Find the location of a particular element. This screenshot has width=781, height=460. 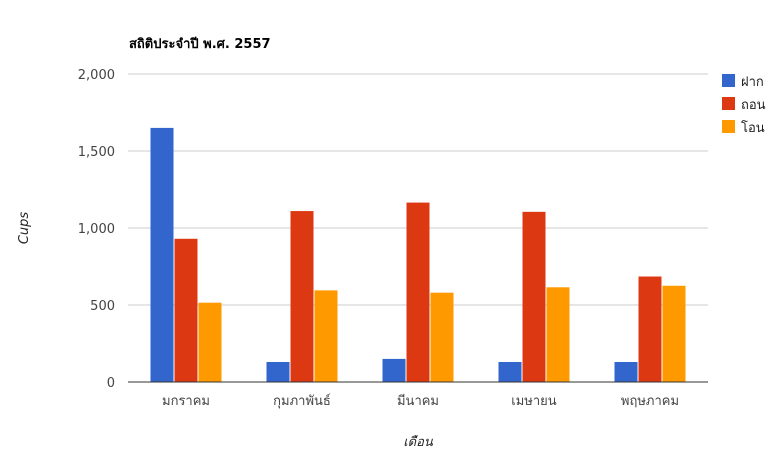

x-tick-label: พฤษภาคม is located at coordinates (650, 401).